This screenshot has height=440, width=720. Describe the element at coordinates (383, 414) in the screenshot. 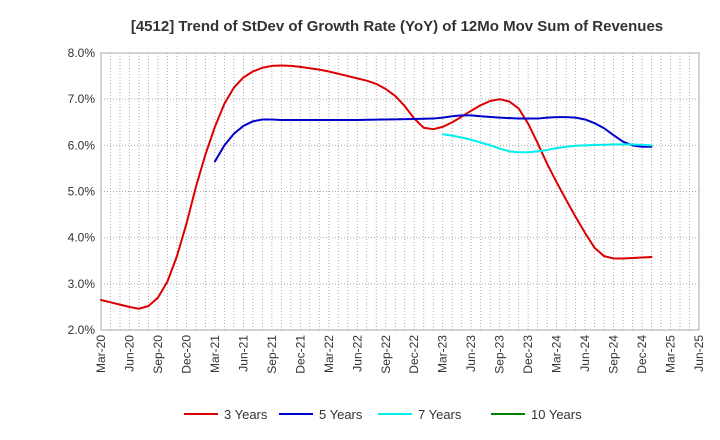

I see `legend: 3 Years 5 Years 7 Years 10 Years` at that location.